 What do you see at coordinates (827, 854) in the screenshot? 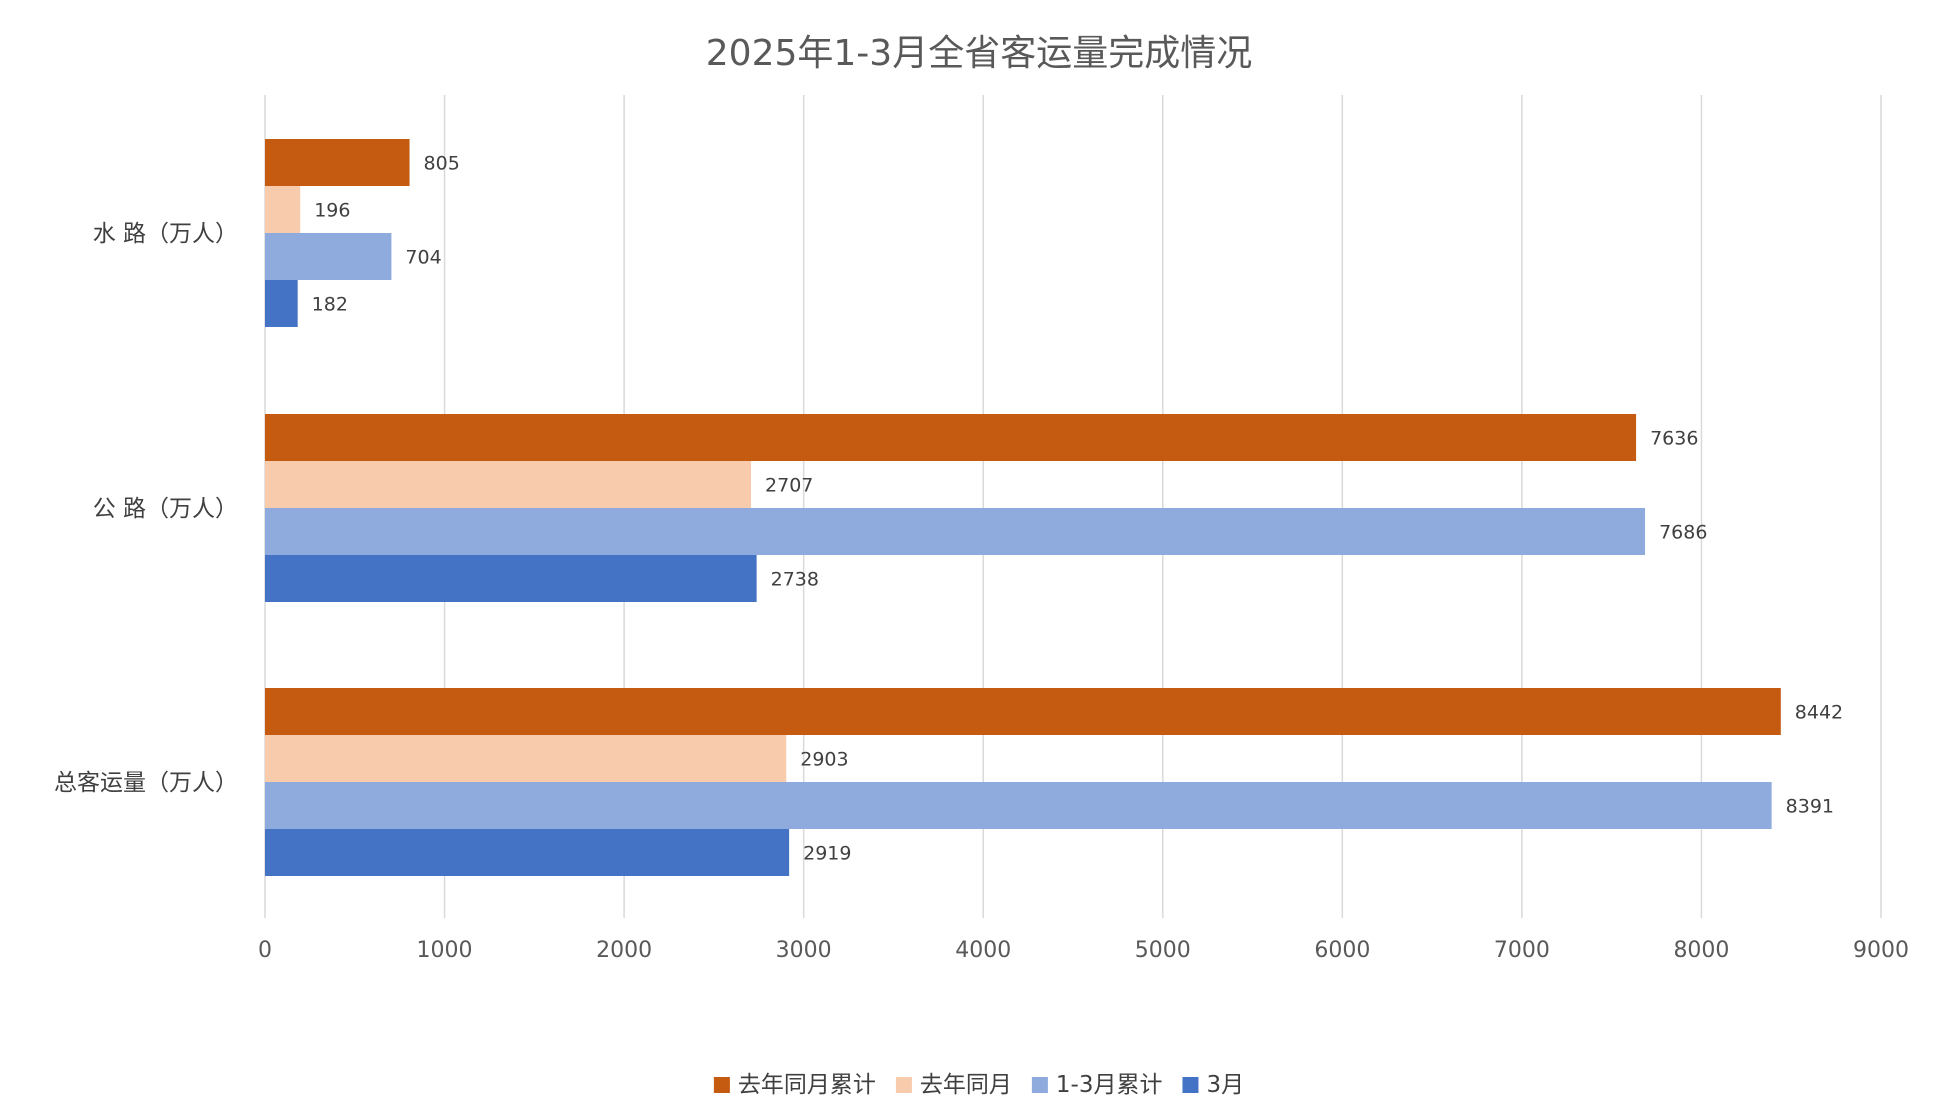
I see `data-label: 2919` at bounding box center [827, 854].